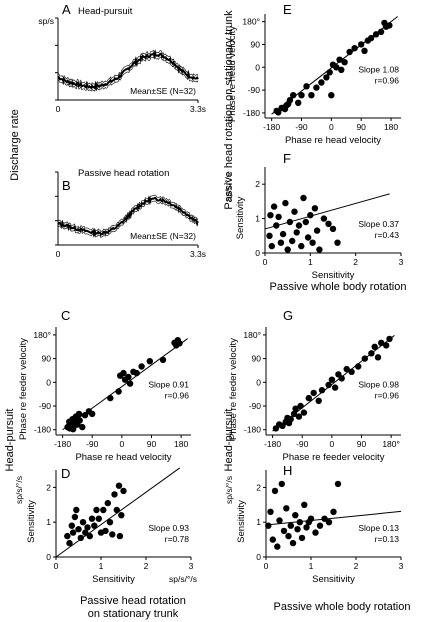  I want to click on caption-right-middle: Passive whole body rotation, so click(338, 287).